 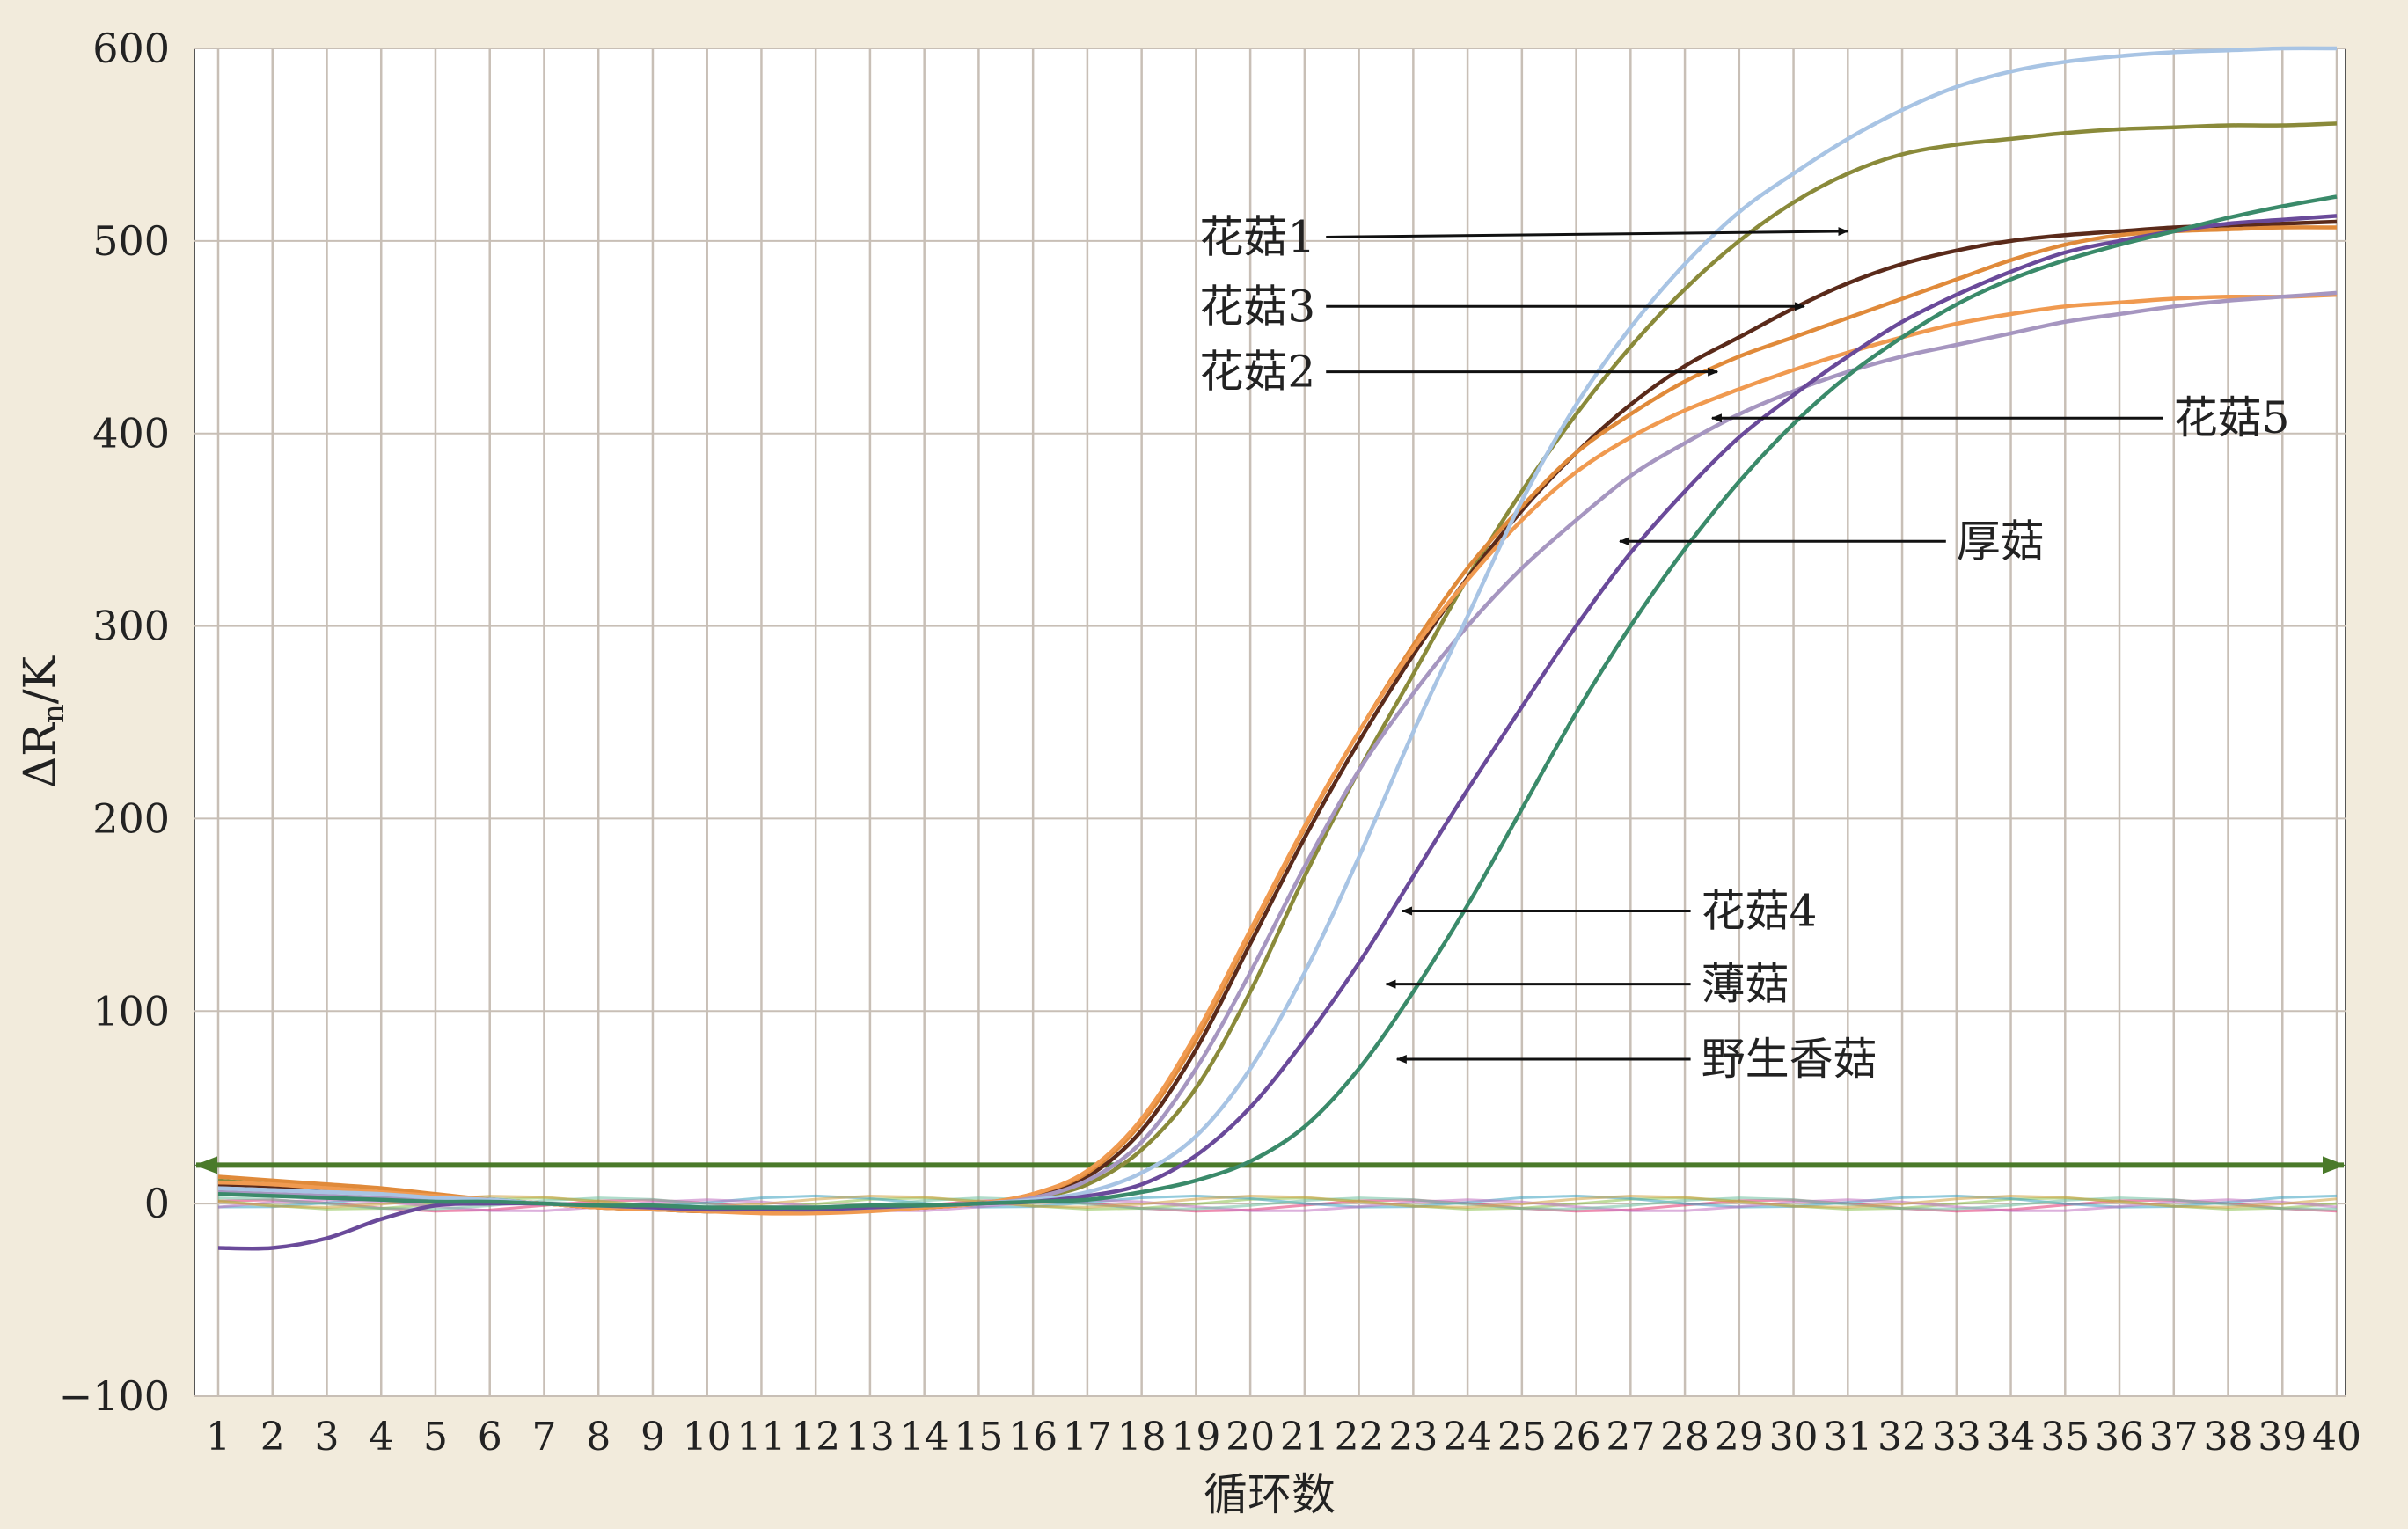 I want to click on x-tick-label: 19, so click(x=1196, y=1437).